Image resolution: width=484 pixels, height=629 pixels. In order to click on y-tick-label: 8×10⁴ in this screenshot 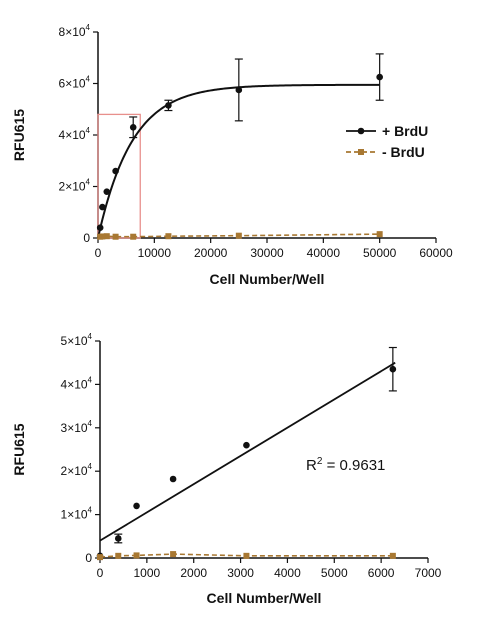, I will do `click(75, 31)`.